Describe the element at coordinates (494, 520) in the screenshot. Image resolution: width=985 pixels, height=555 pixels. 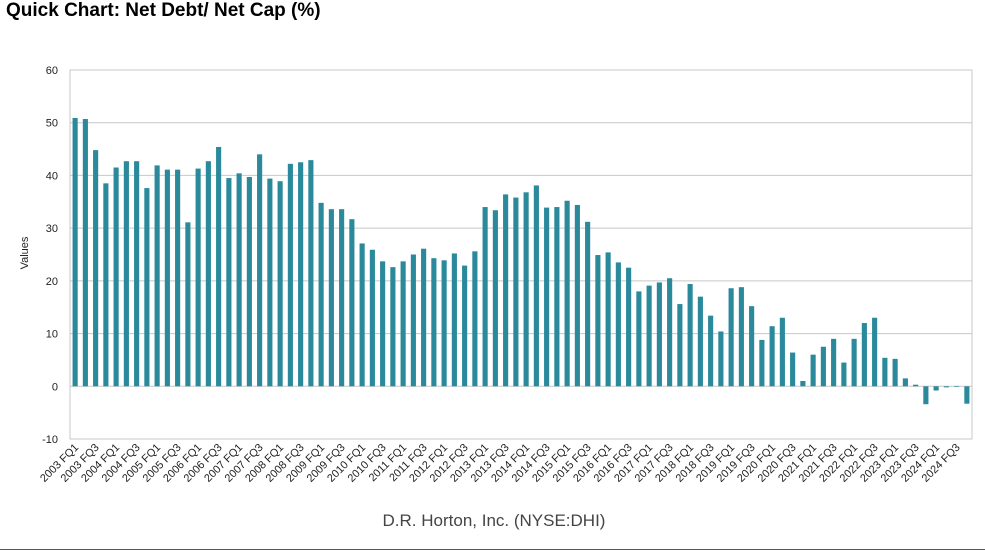
I see `x-axis-label: D.R. Horton, Inc. (NYSE:DHI)` at that location.